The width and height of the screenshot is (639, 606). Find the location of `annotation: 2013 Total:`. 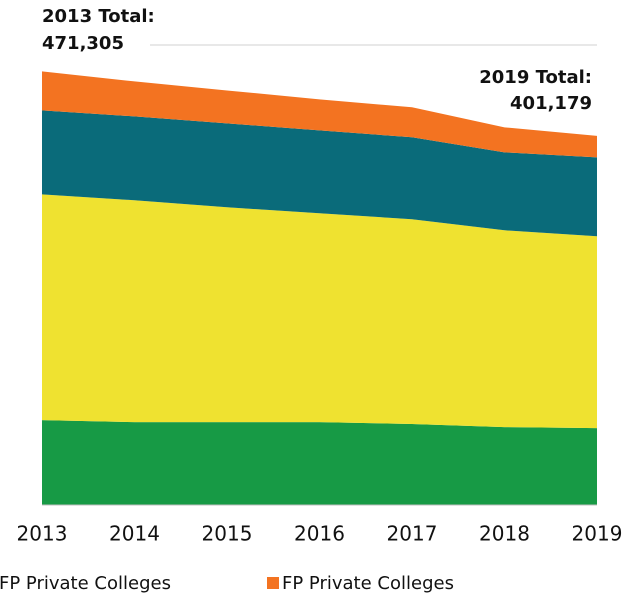

annotation: 2013 Total: is located at coordinates (98, 16).